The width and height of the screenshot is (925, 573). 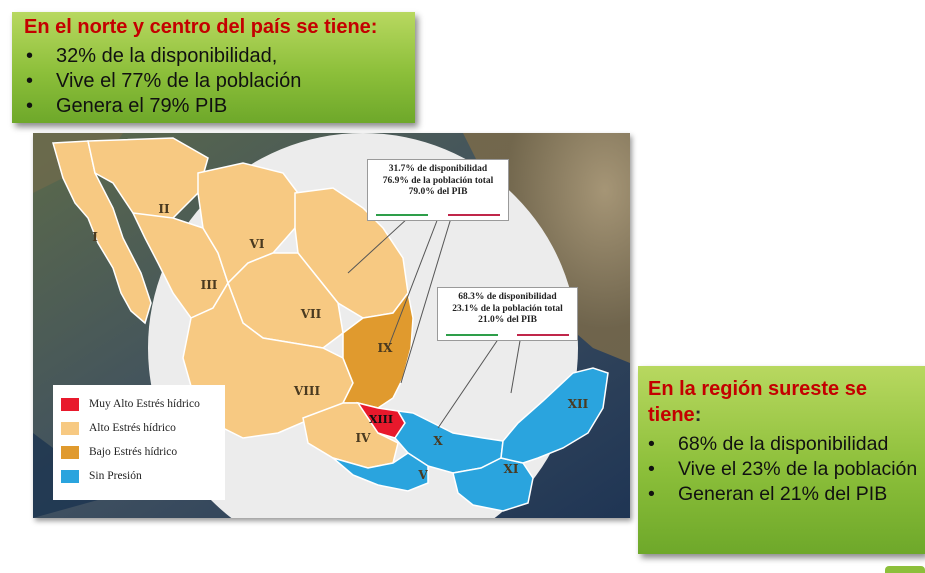 I want to click on region-label: XI, so click(x=511, y=469).